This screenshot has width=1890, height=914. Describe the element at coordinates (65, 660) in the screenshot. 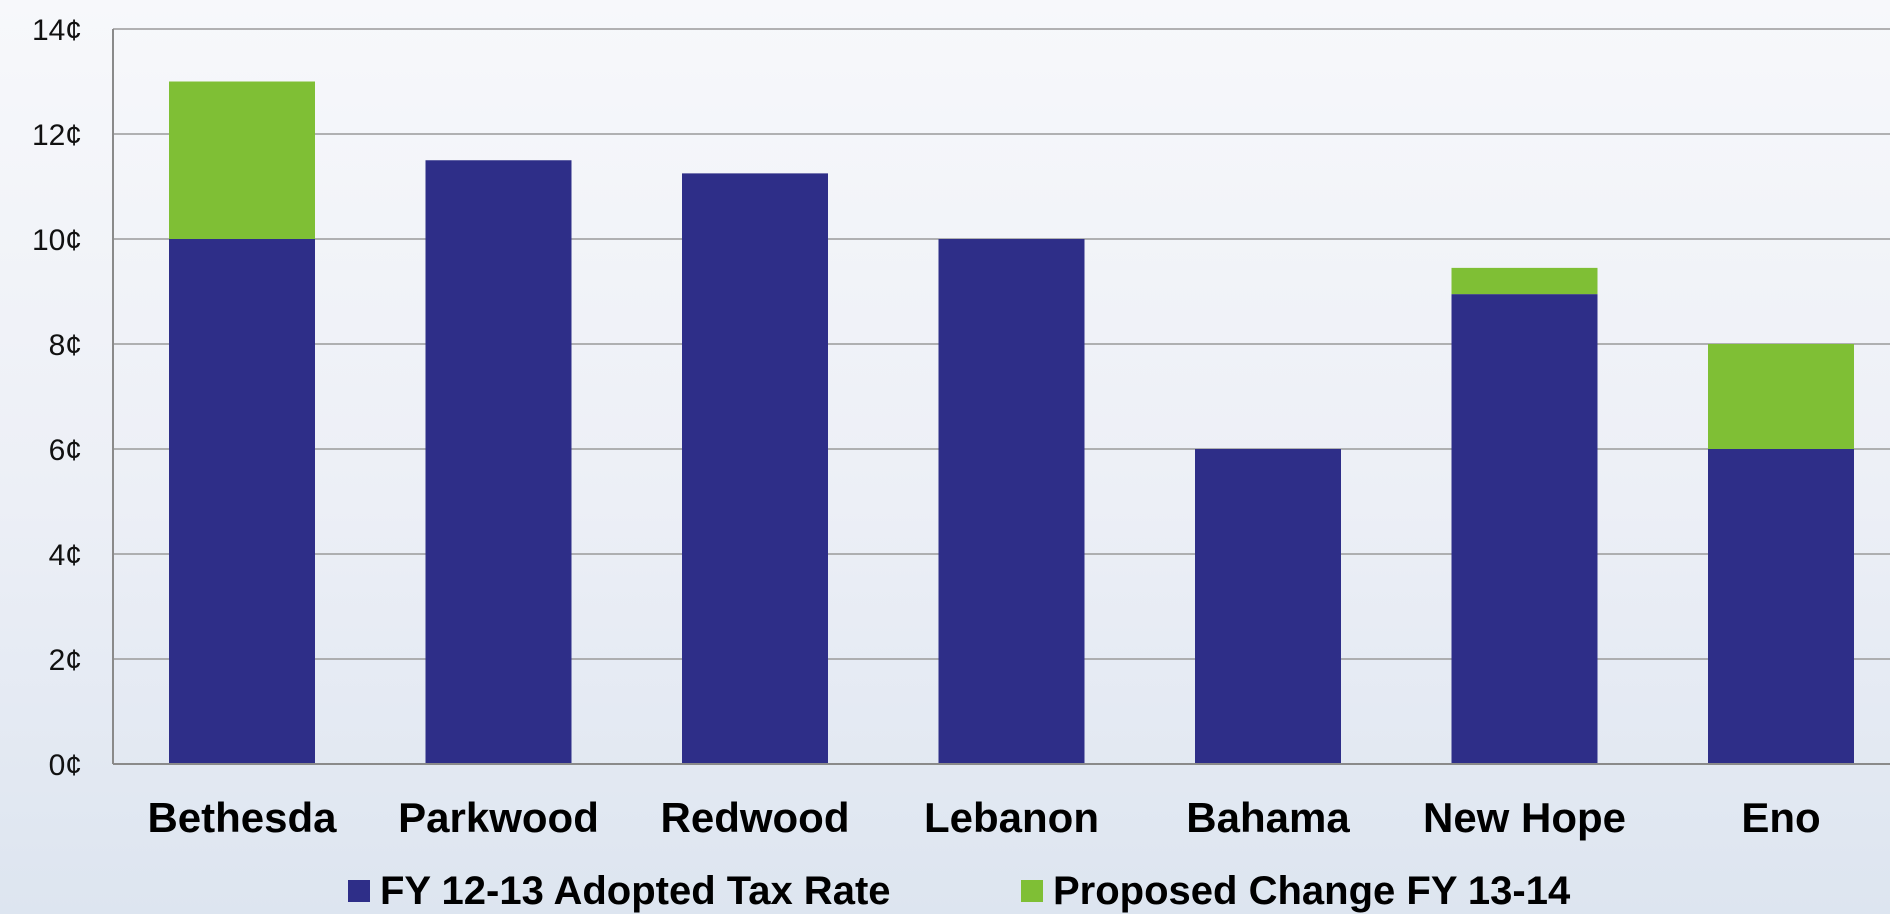

I see `y-tick-label: 2¢` at that location.